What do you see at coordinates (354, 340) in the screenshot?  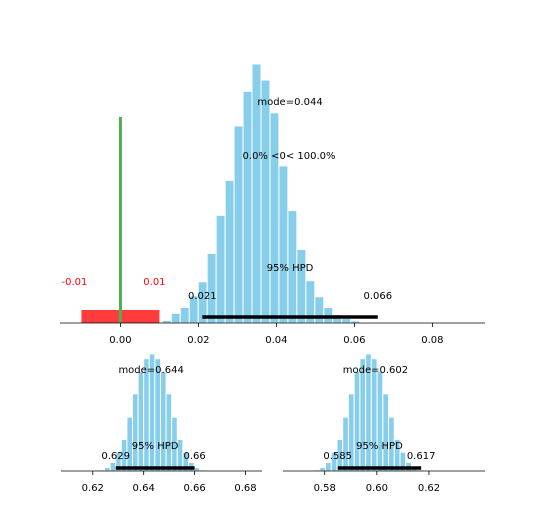 I see `x-tick-label: 0.06` at bounding box center [354, 340].